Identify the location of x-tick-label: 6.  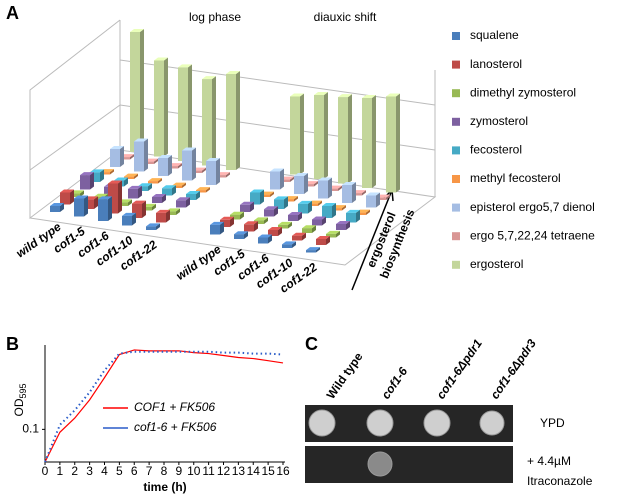
(134, 471).